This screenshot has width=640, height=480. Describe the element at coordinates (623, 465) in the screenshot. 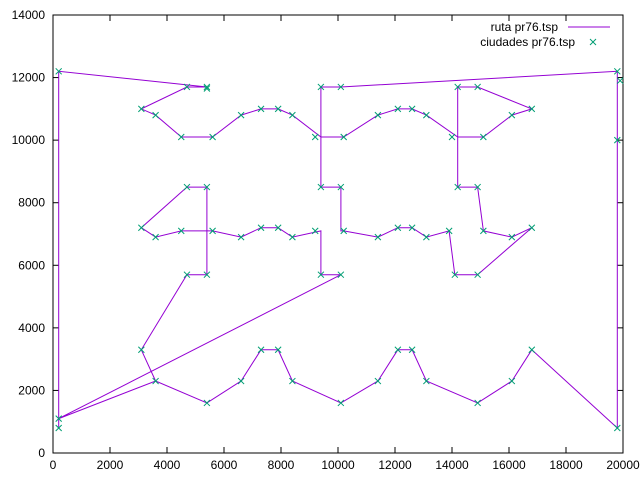

I see `x-tick-label: 20000` at that location.